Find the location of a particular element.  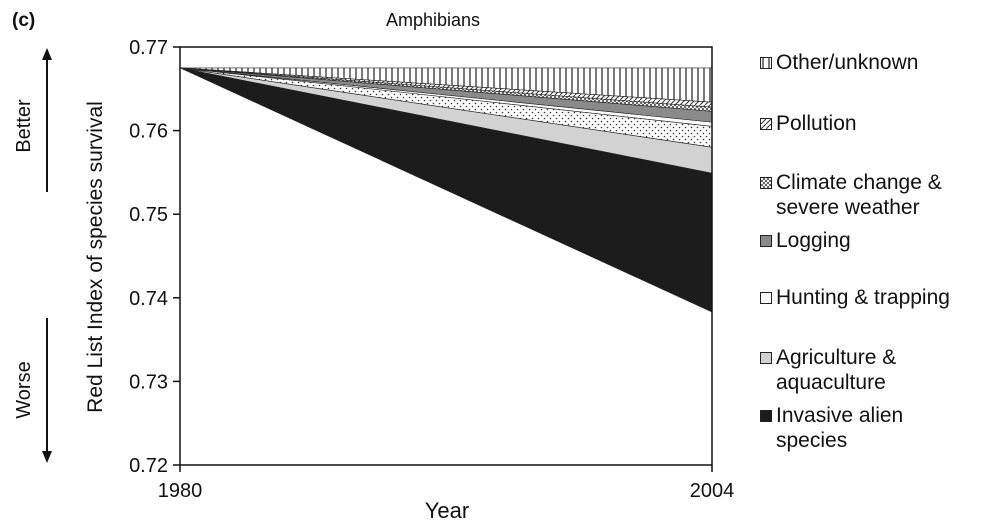

legend-item: Pollution is located at coordinates (808, 123).